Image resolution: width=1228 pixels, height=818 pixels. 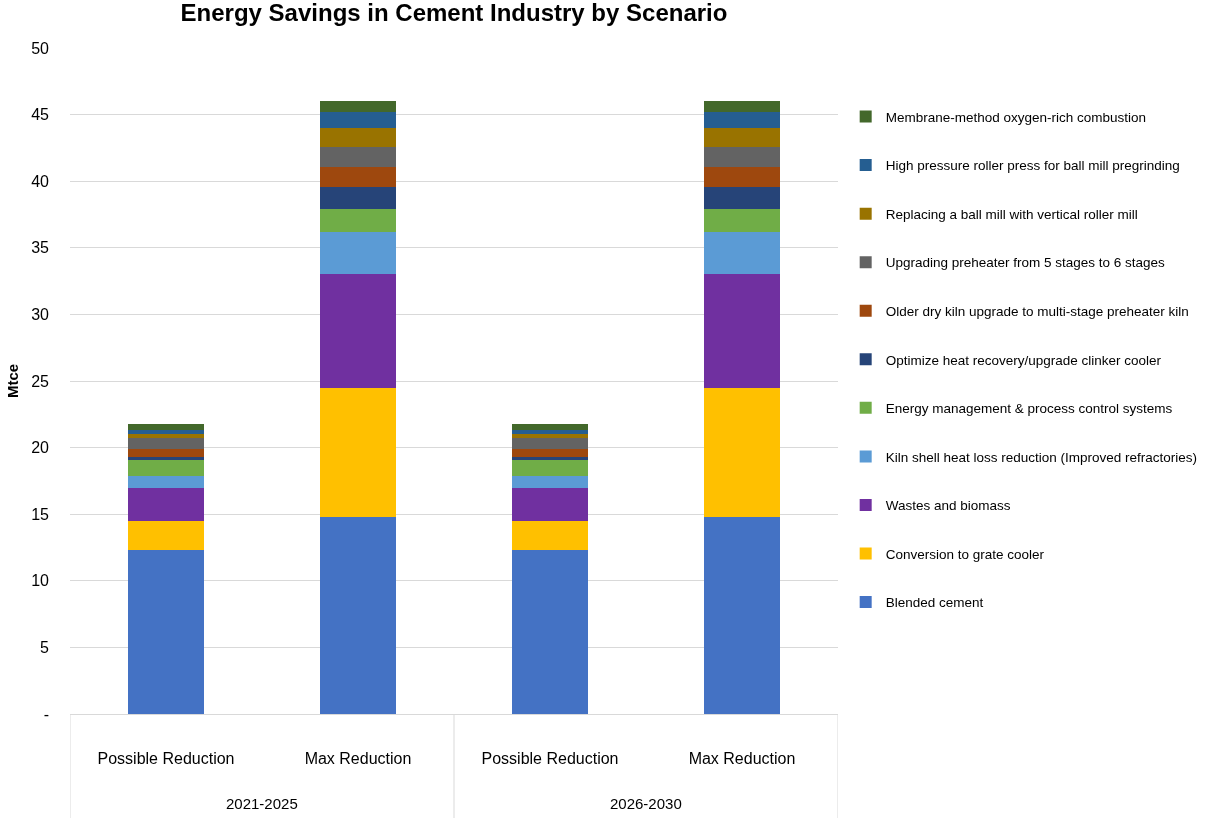 I want to click on y-tick-label: 45, so click(x=40, y=115).